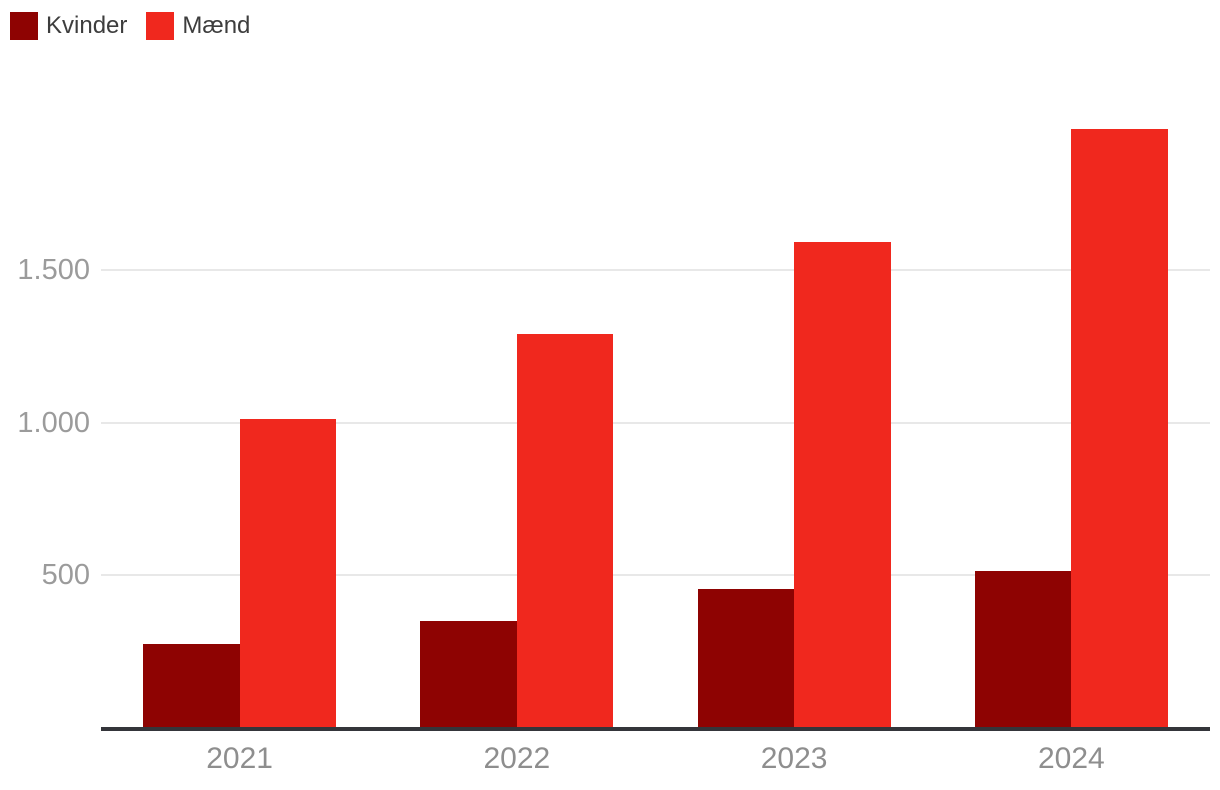 The height and width of the screenshot is (790, 1220). What do you see at coordinates (87, 25) in the screenshot?
I see `legend-label-kvinder: Kvinder` at bounding box center [87, 25].